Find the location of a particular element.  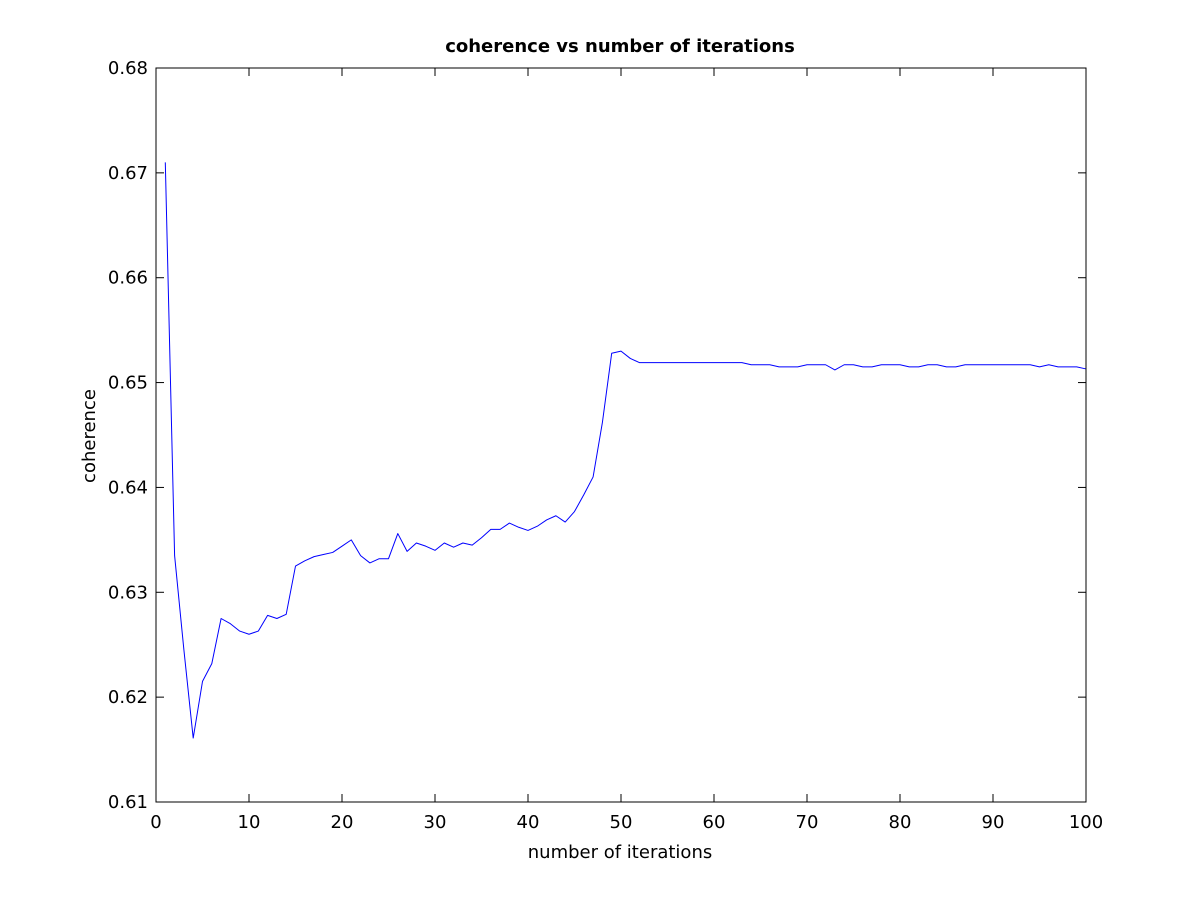

x-tick-label: 90 is located at coordinates (993, 822).